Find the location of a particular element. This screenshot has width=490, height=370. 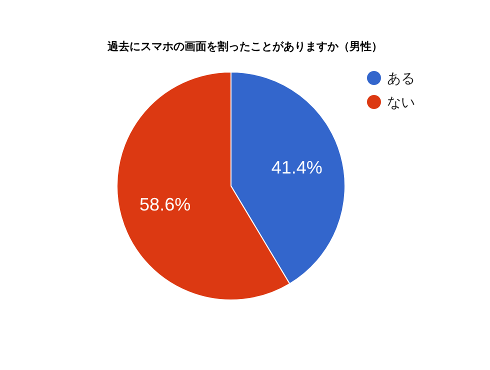

chart-title: 過去にスマホの画面を割ったことがありますか（男性） is located at coordinates (244, 46).